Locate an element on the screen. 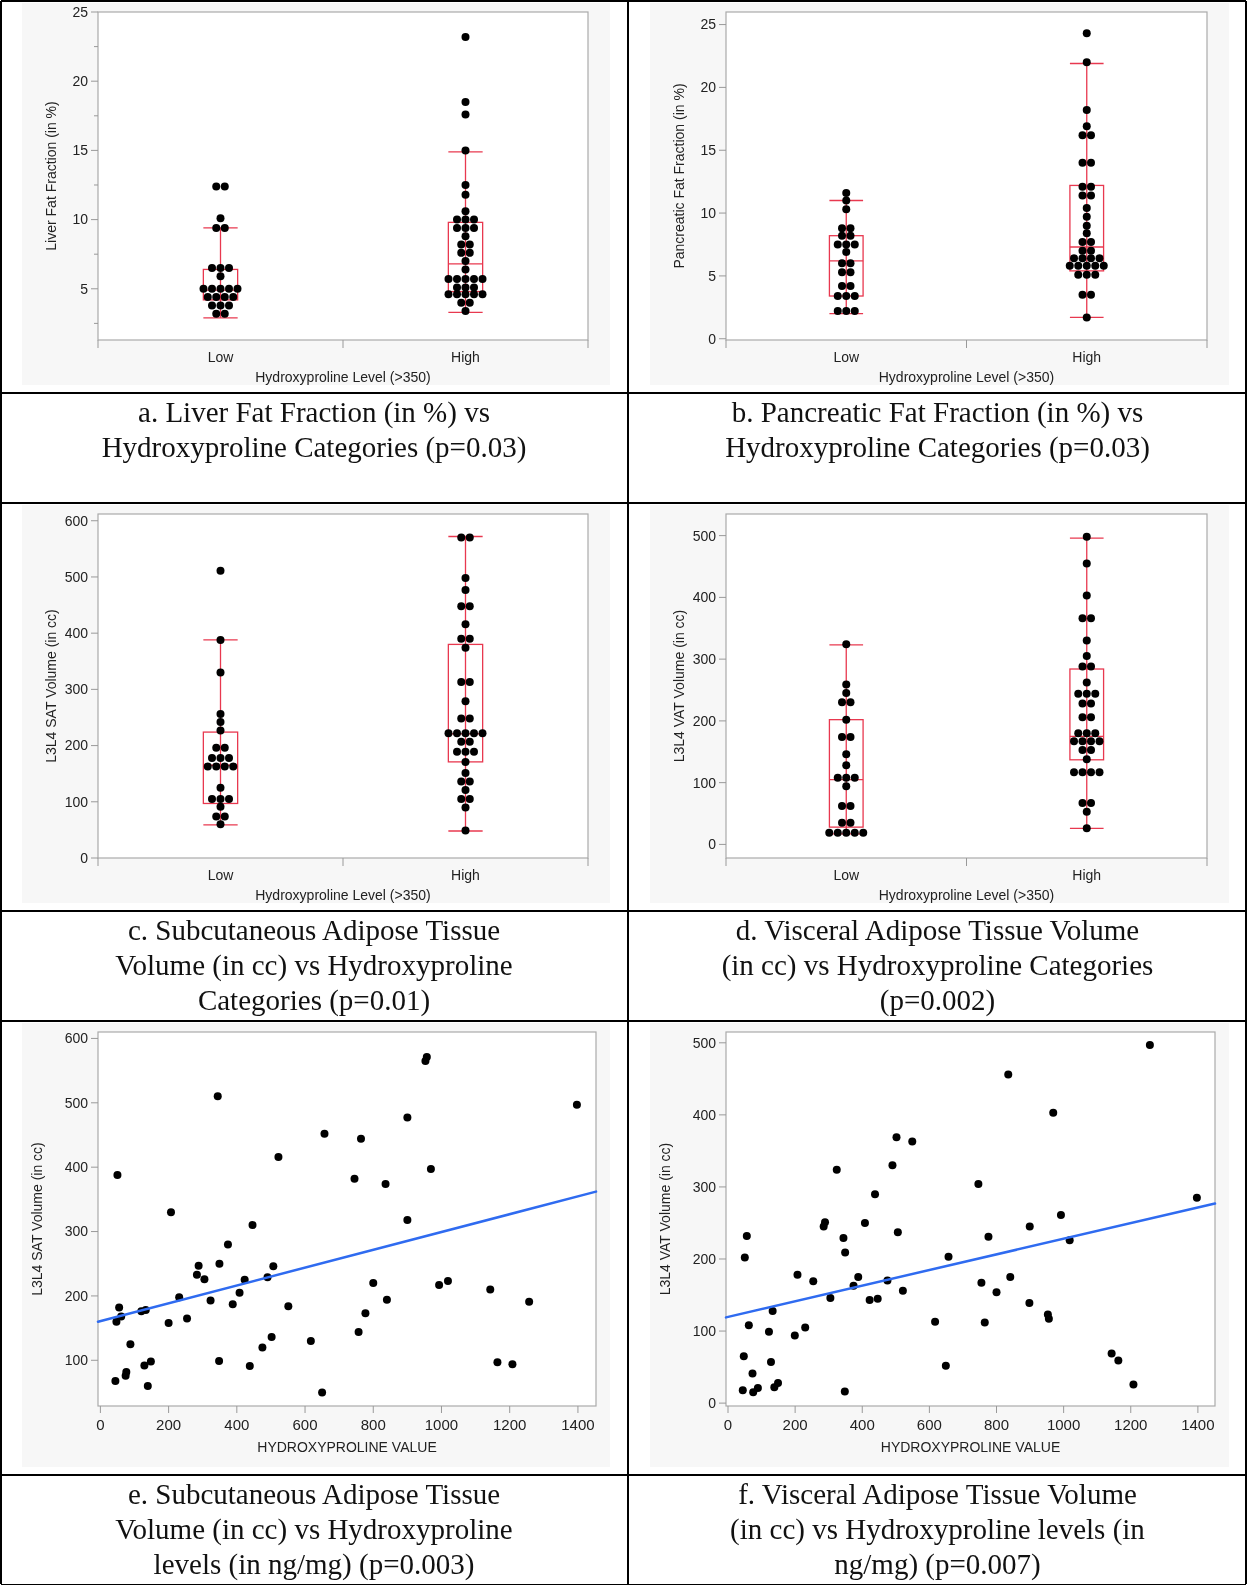 The width and height of the screenshot is (1247, 1585). text: d. Visceral Adipose Tissue Volume (in cc) vs Hydroxyproline Categories (p=0.002) is located at coordinates (937, 965).